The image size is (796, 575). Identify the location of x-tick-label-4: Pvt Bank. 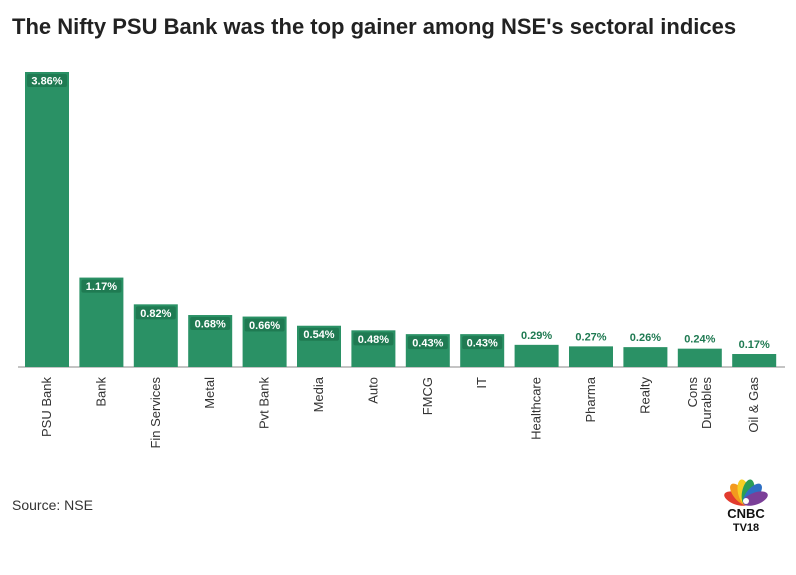
(264, 403).